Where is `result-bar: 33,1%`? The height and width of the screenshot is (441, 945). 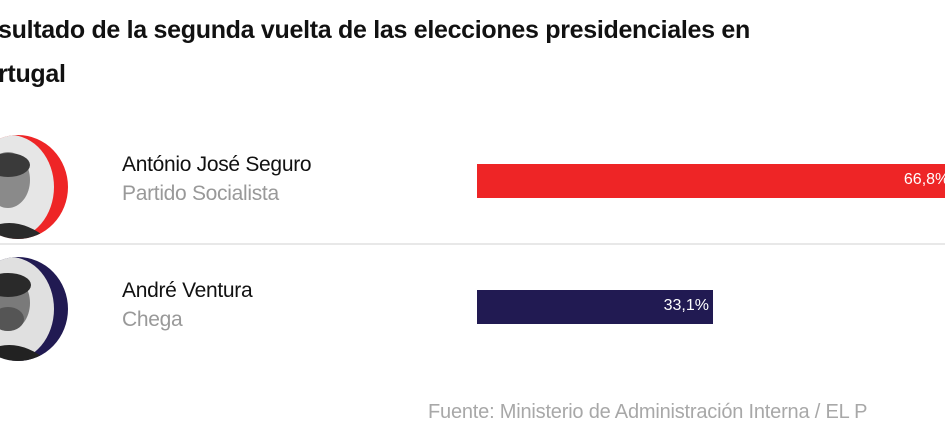 result-bar: 33,1% is located at coordinates (595, 307).